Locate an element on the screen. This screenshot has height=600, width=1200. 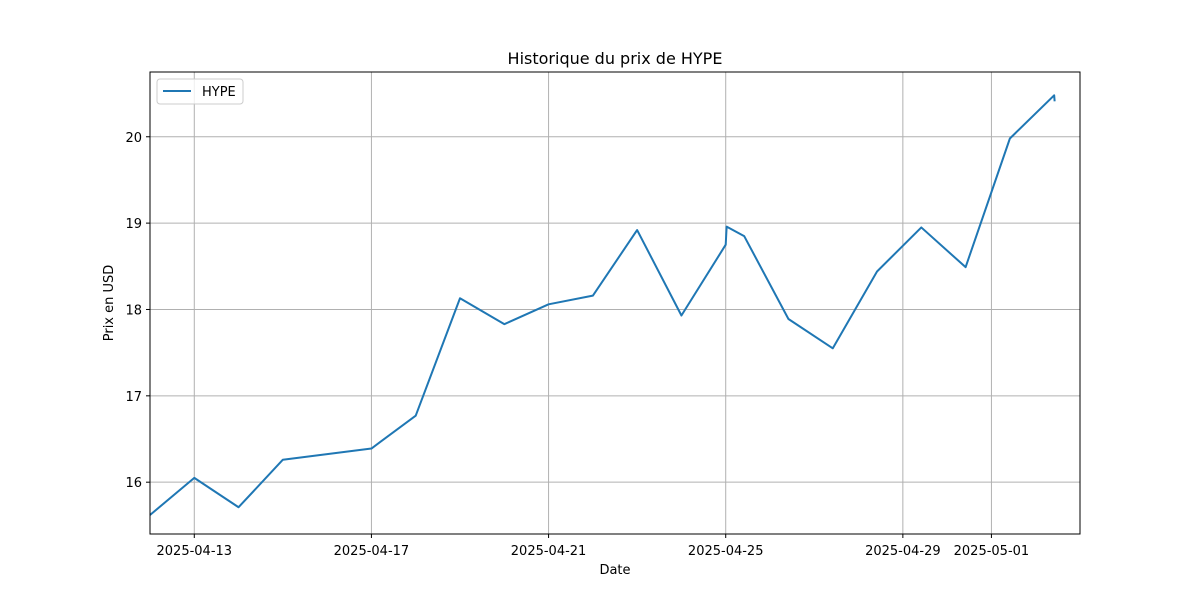
x-axis-label: Date is located at coordinates (614, 570).